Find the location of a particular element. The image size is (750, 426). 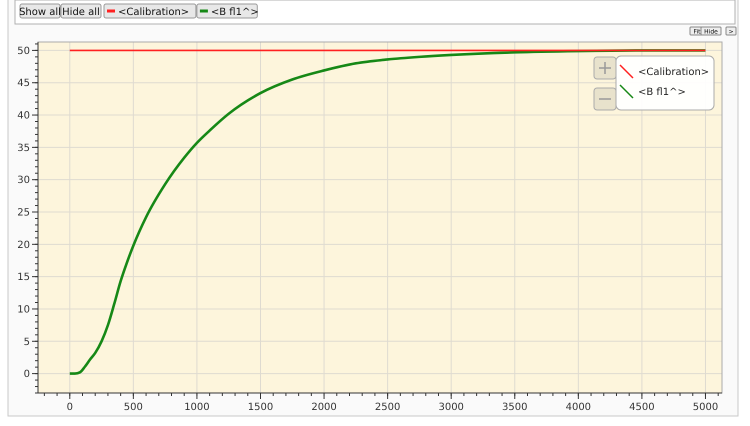

x-tick-label: 2000 is located at coordinates (324, 407).